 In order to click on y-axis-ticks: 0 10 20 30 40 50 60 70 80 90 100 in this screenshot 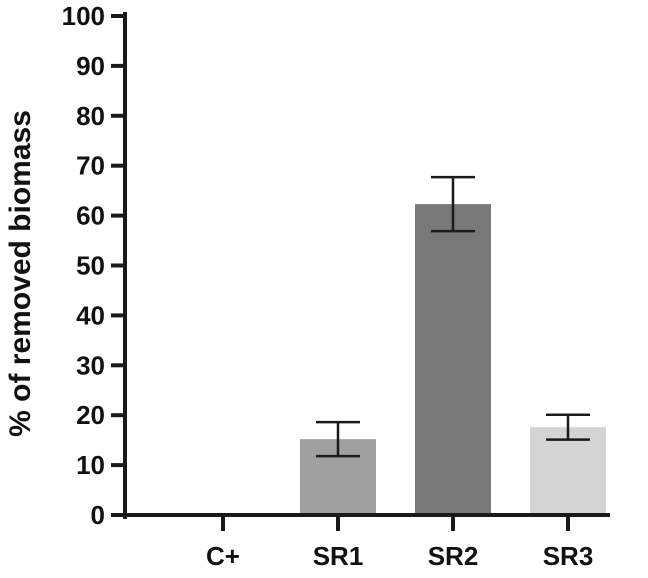, I will do `click(93, 265)`.